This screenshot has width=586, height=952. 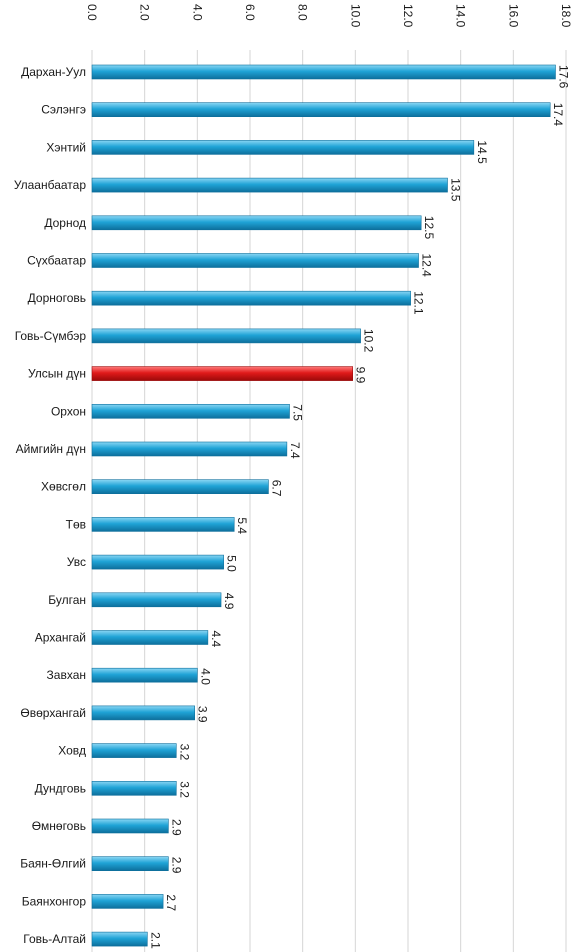 What do you see at coordinates (60, 788) in the screenshot?
I see `category-label: Дундговь` at bounding box center [60, 788].